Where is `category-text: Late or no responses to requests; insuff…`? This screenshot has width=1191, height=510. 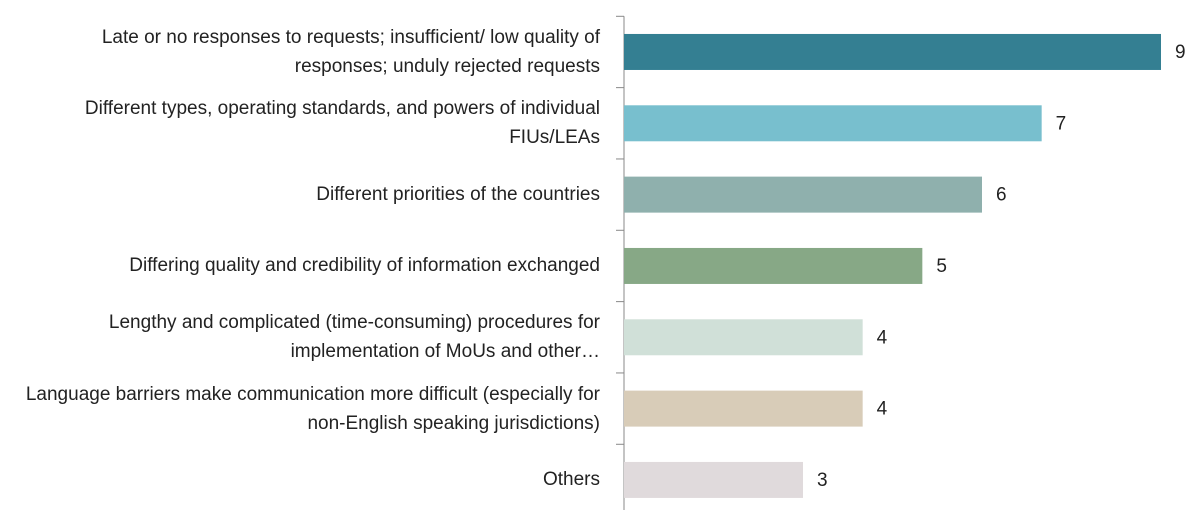
category-text: Late or no responses to requests; insuff… is located at coordinates (350, 51).